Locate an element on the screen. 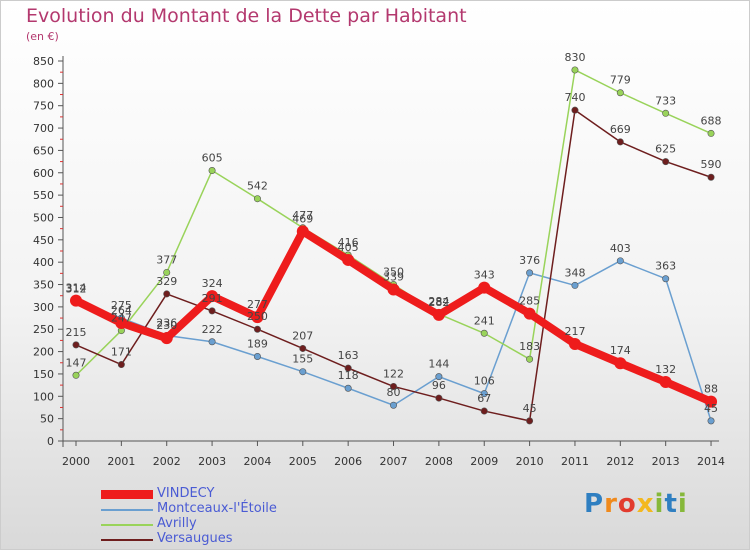 Image resolution: width=750 pixels, height=550 pixels. data-label-versaugues: 215 is located at coordinates (76, 332).